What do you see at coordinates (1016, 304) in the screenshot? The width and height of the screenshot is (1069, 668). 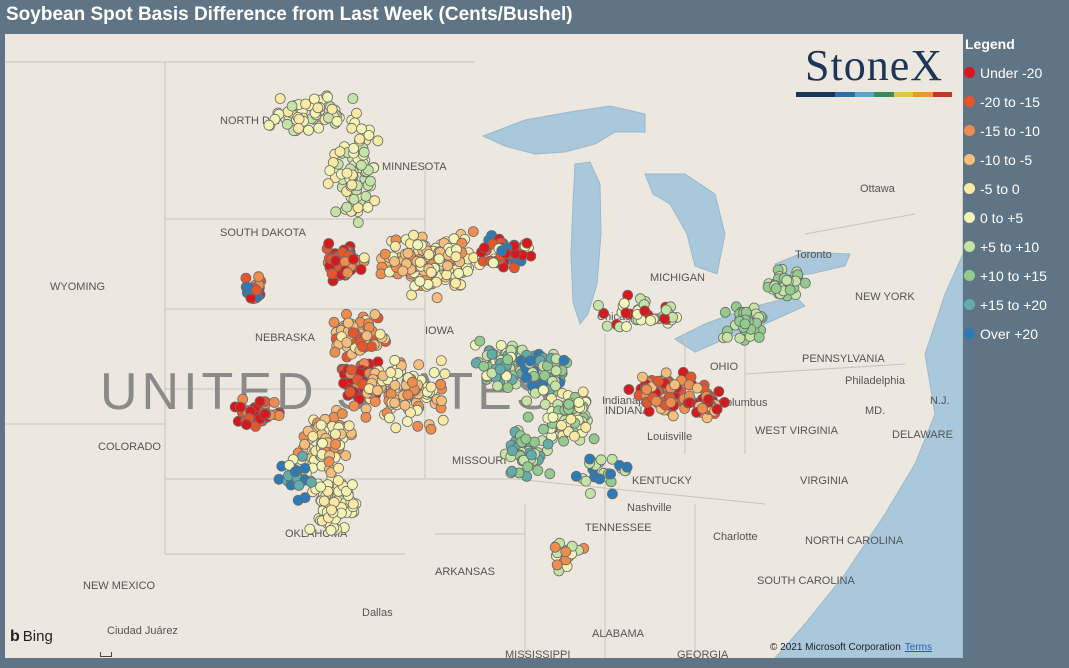 I see `legend-item: +15 to +20` at bounding box center [1016, 304].